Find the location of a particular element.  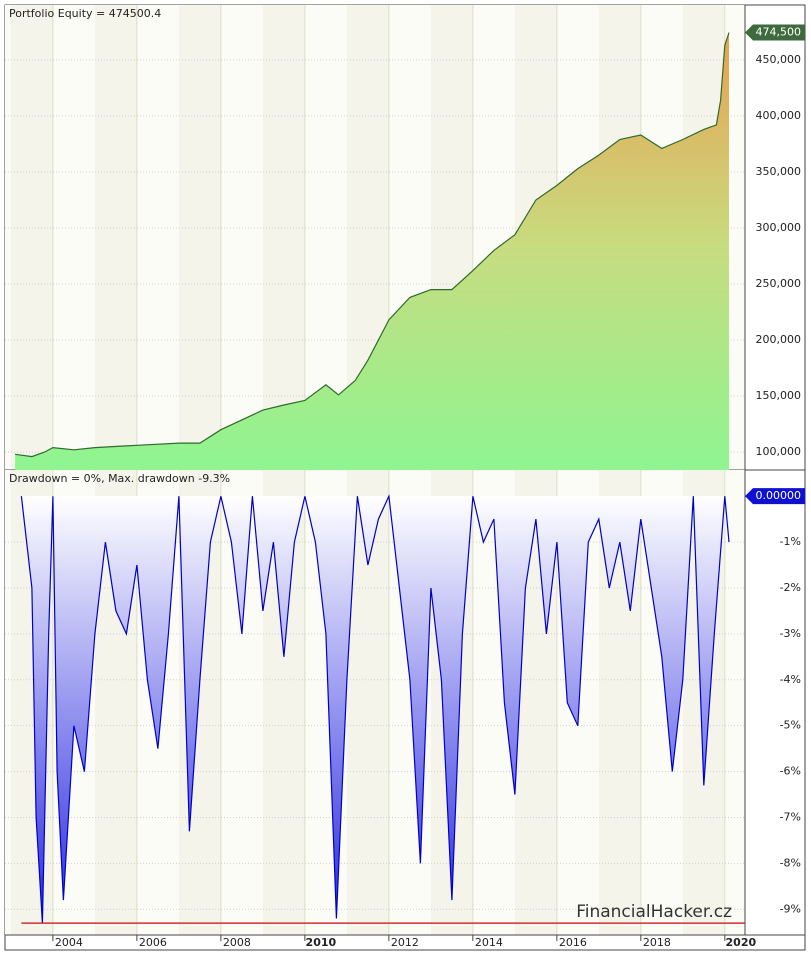

chart-title: Drawdown = 0%, Max. drawdown -9.3% is located at coordinates (119, 478).